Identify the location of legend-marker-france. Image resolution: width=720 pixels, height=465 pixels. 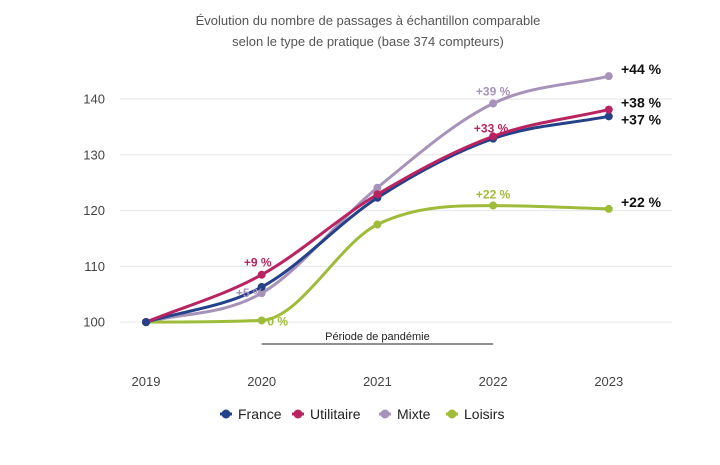
(226, 414).